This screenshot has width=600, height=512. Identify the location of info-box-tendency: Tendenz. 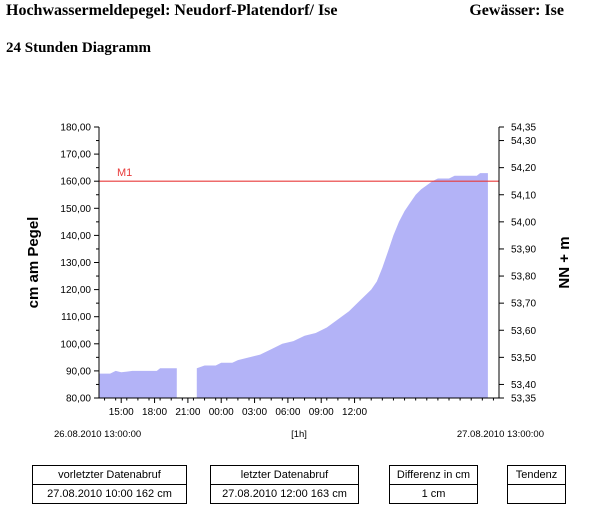
(536, 484).